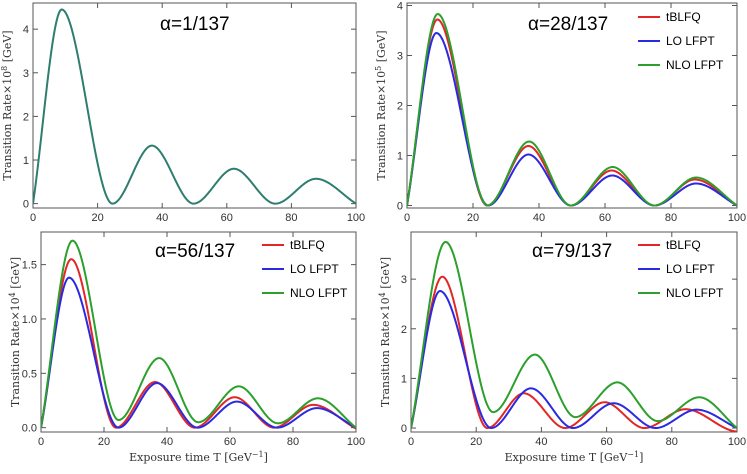  Describe the element at coordinates (381, 105) in the screenshot. I see `y-axis-label: Transition Rate×105 [GeV]` at that location.